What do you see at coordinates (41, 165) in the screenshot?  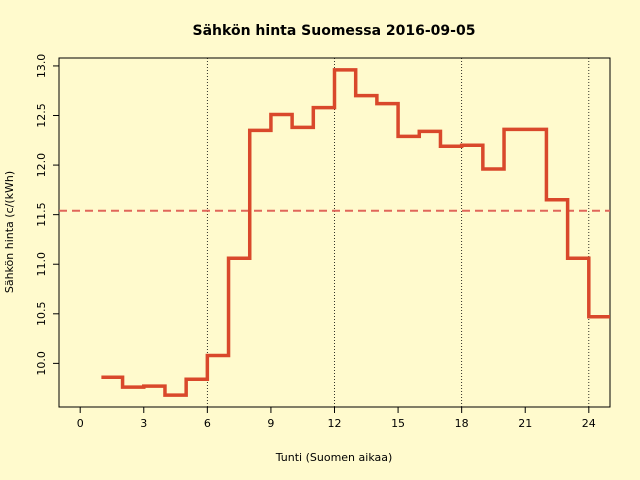 I see `y-tick-label: 12.0` at bounding box center [41, 165].